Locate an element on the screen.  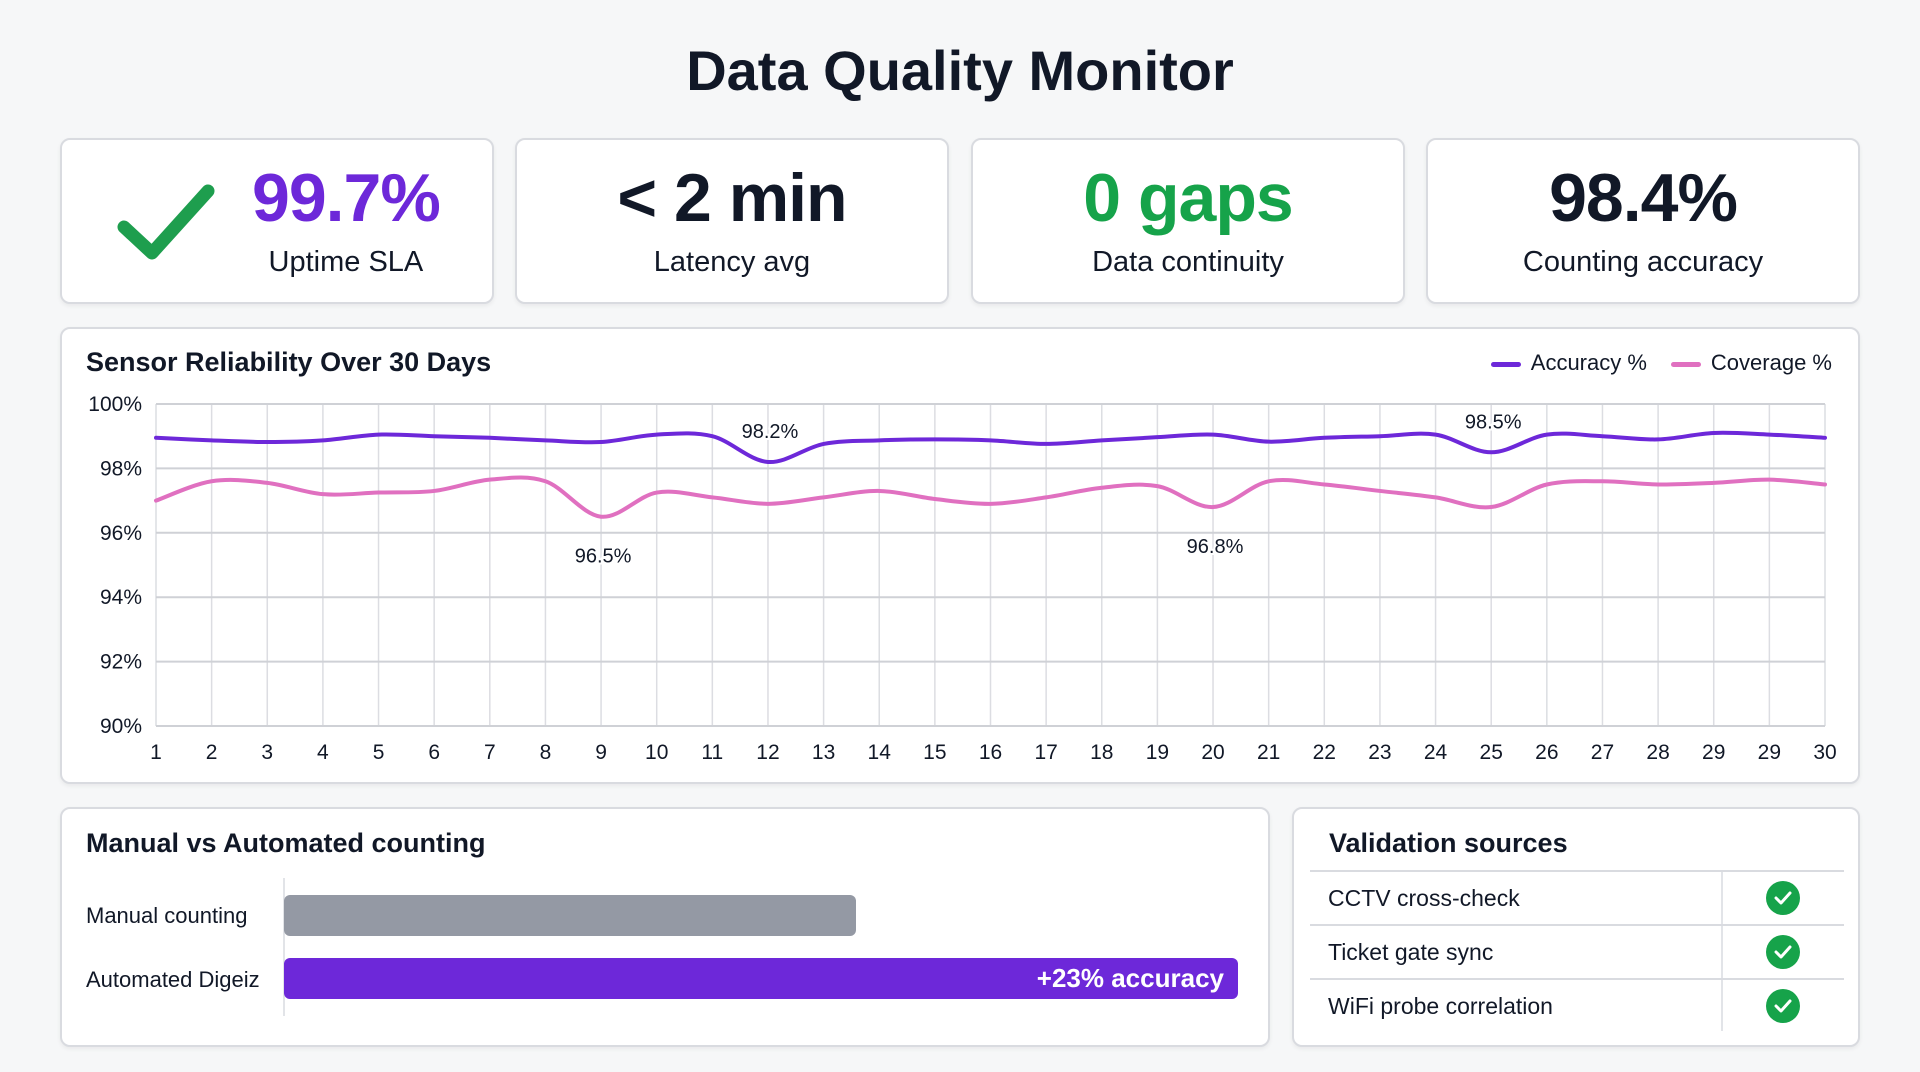
x-tick-label: 28 is located at coordinates (1657, 752).